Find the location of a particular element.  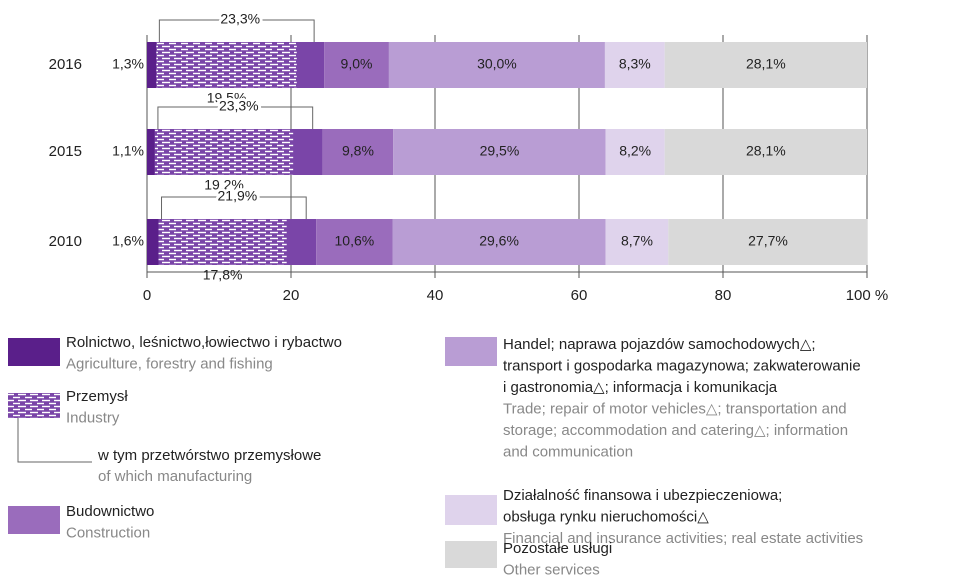

legend-label: w tym przetwórstwo przemysłowe is located at coordinates (209, 455).